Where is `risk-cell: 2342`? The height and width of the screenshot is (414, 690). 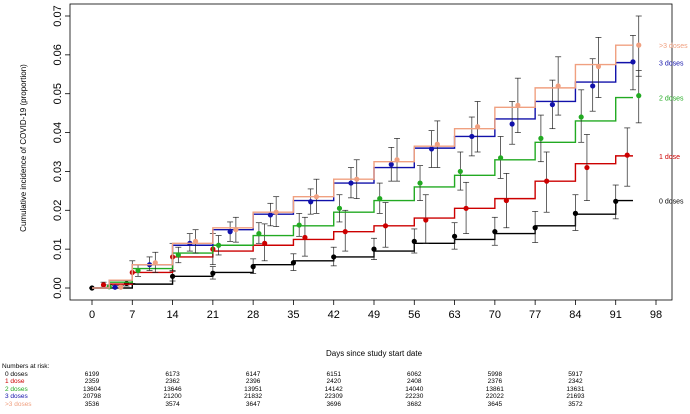 risk-cell: 2342 is located at coordinates (575, 382).